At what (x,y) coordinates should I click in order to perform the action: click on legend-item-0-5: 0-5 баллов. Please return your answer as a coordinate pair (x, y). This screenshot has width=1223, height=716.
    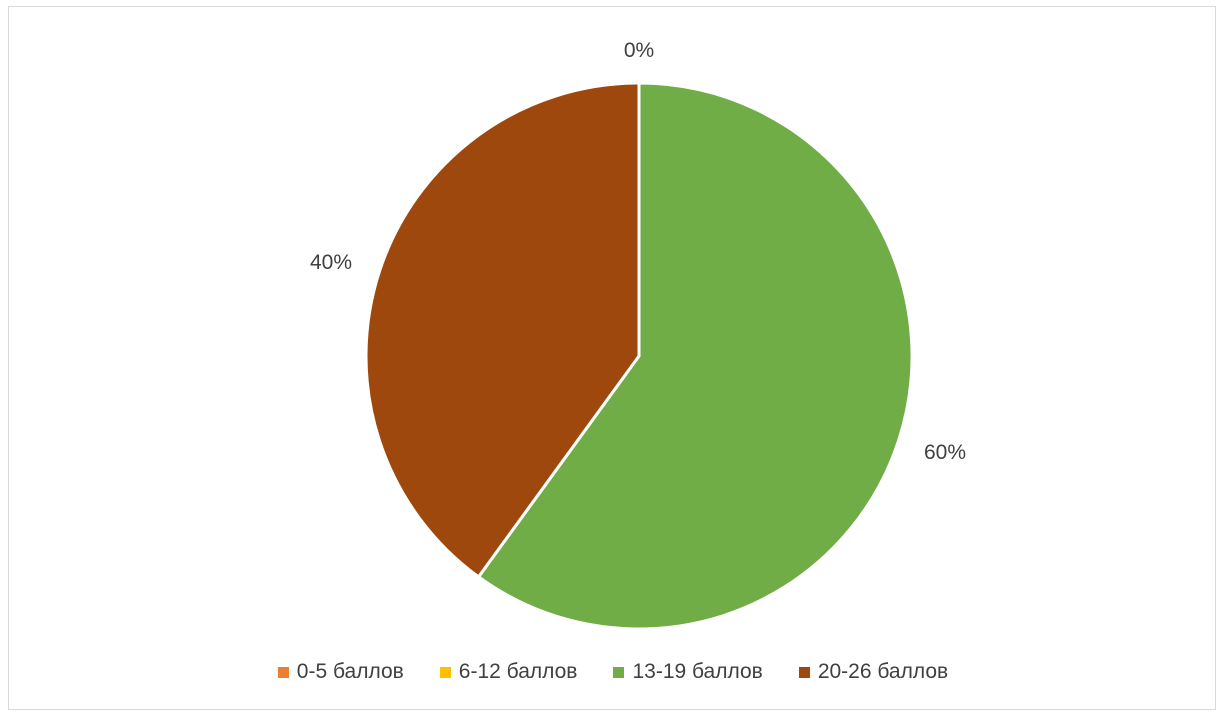
    Looking at the image, I should click on (340, 672).